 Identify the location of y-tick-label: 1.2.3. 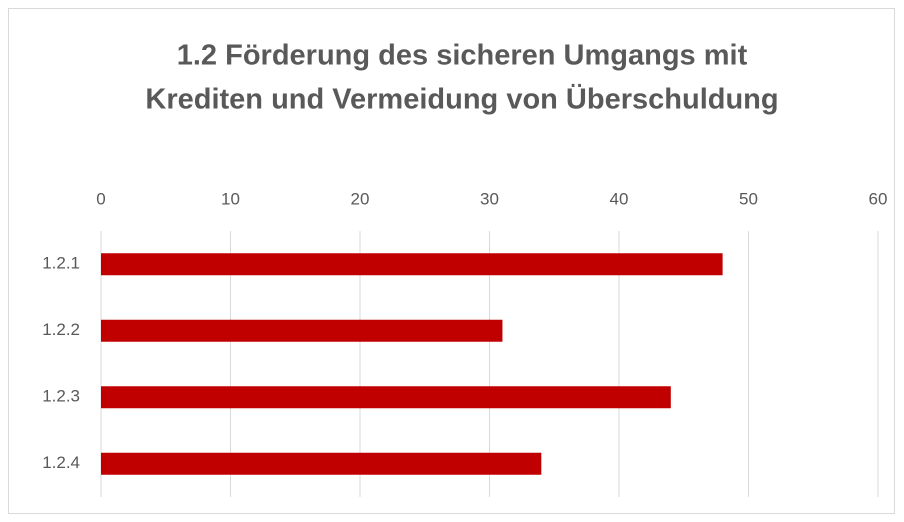
(61, 396).